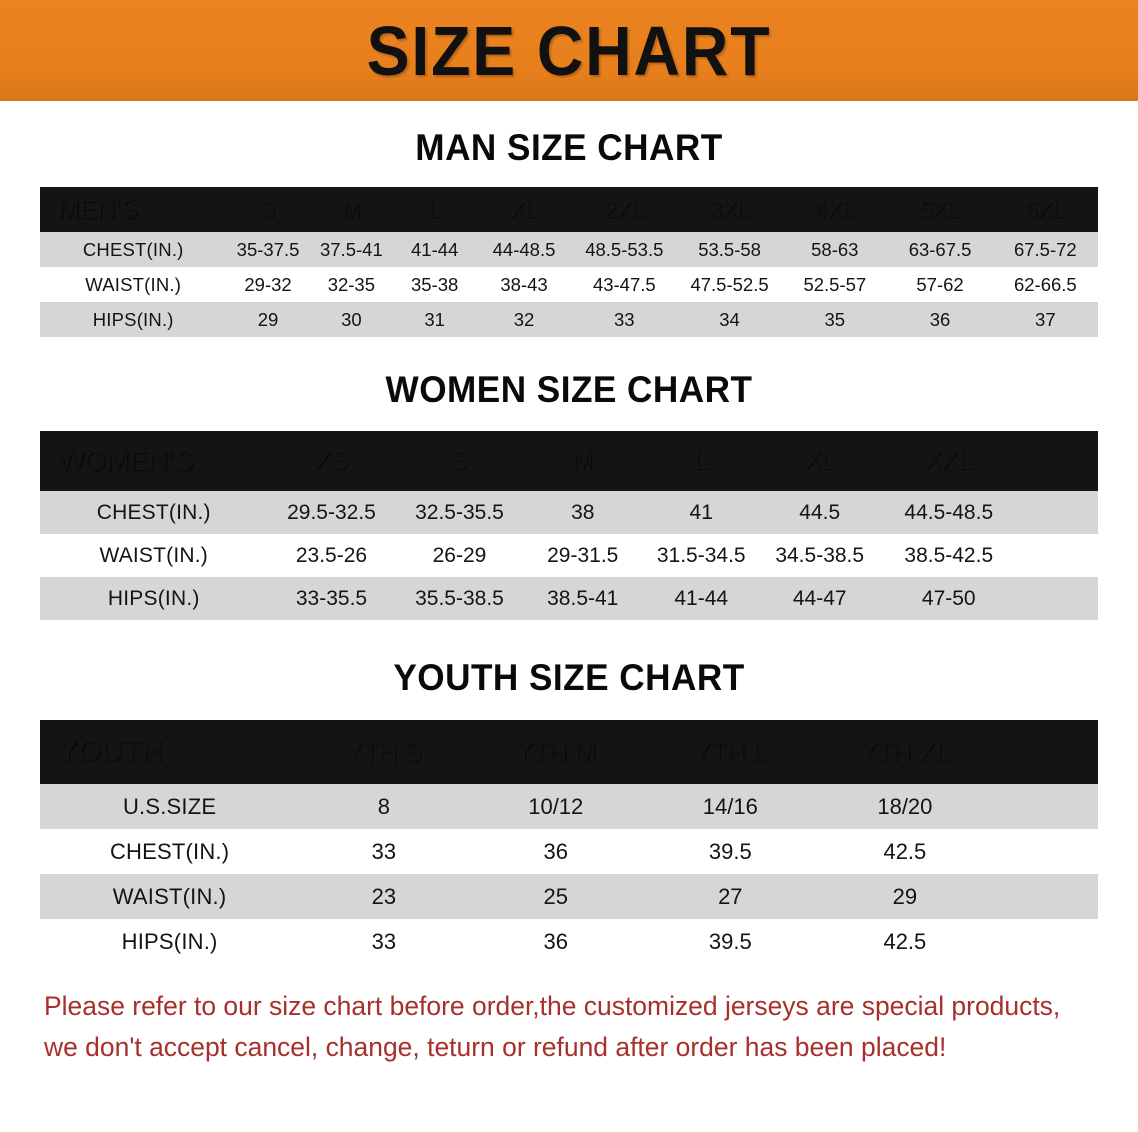  What do you see at coordinates (268, 209) in the screenshot?
I see `man-header-size-s: S` at bounding box center [268, 209].